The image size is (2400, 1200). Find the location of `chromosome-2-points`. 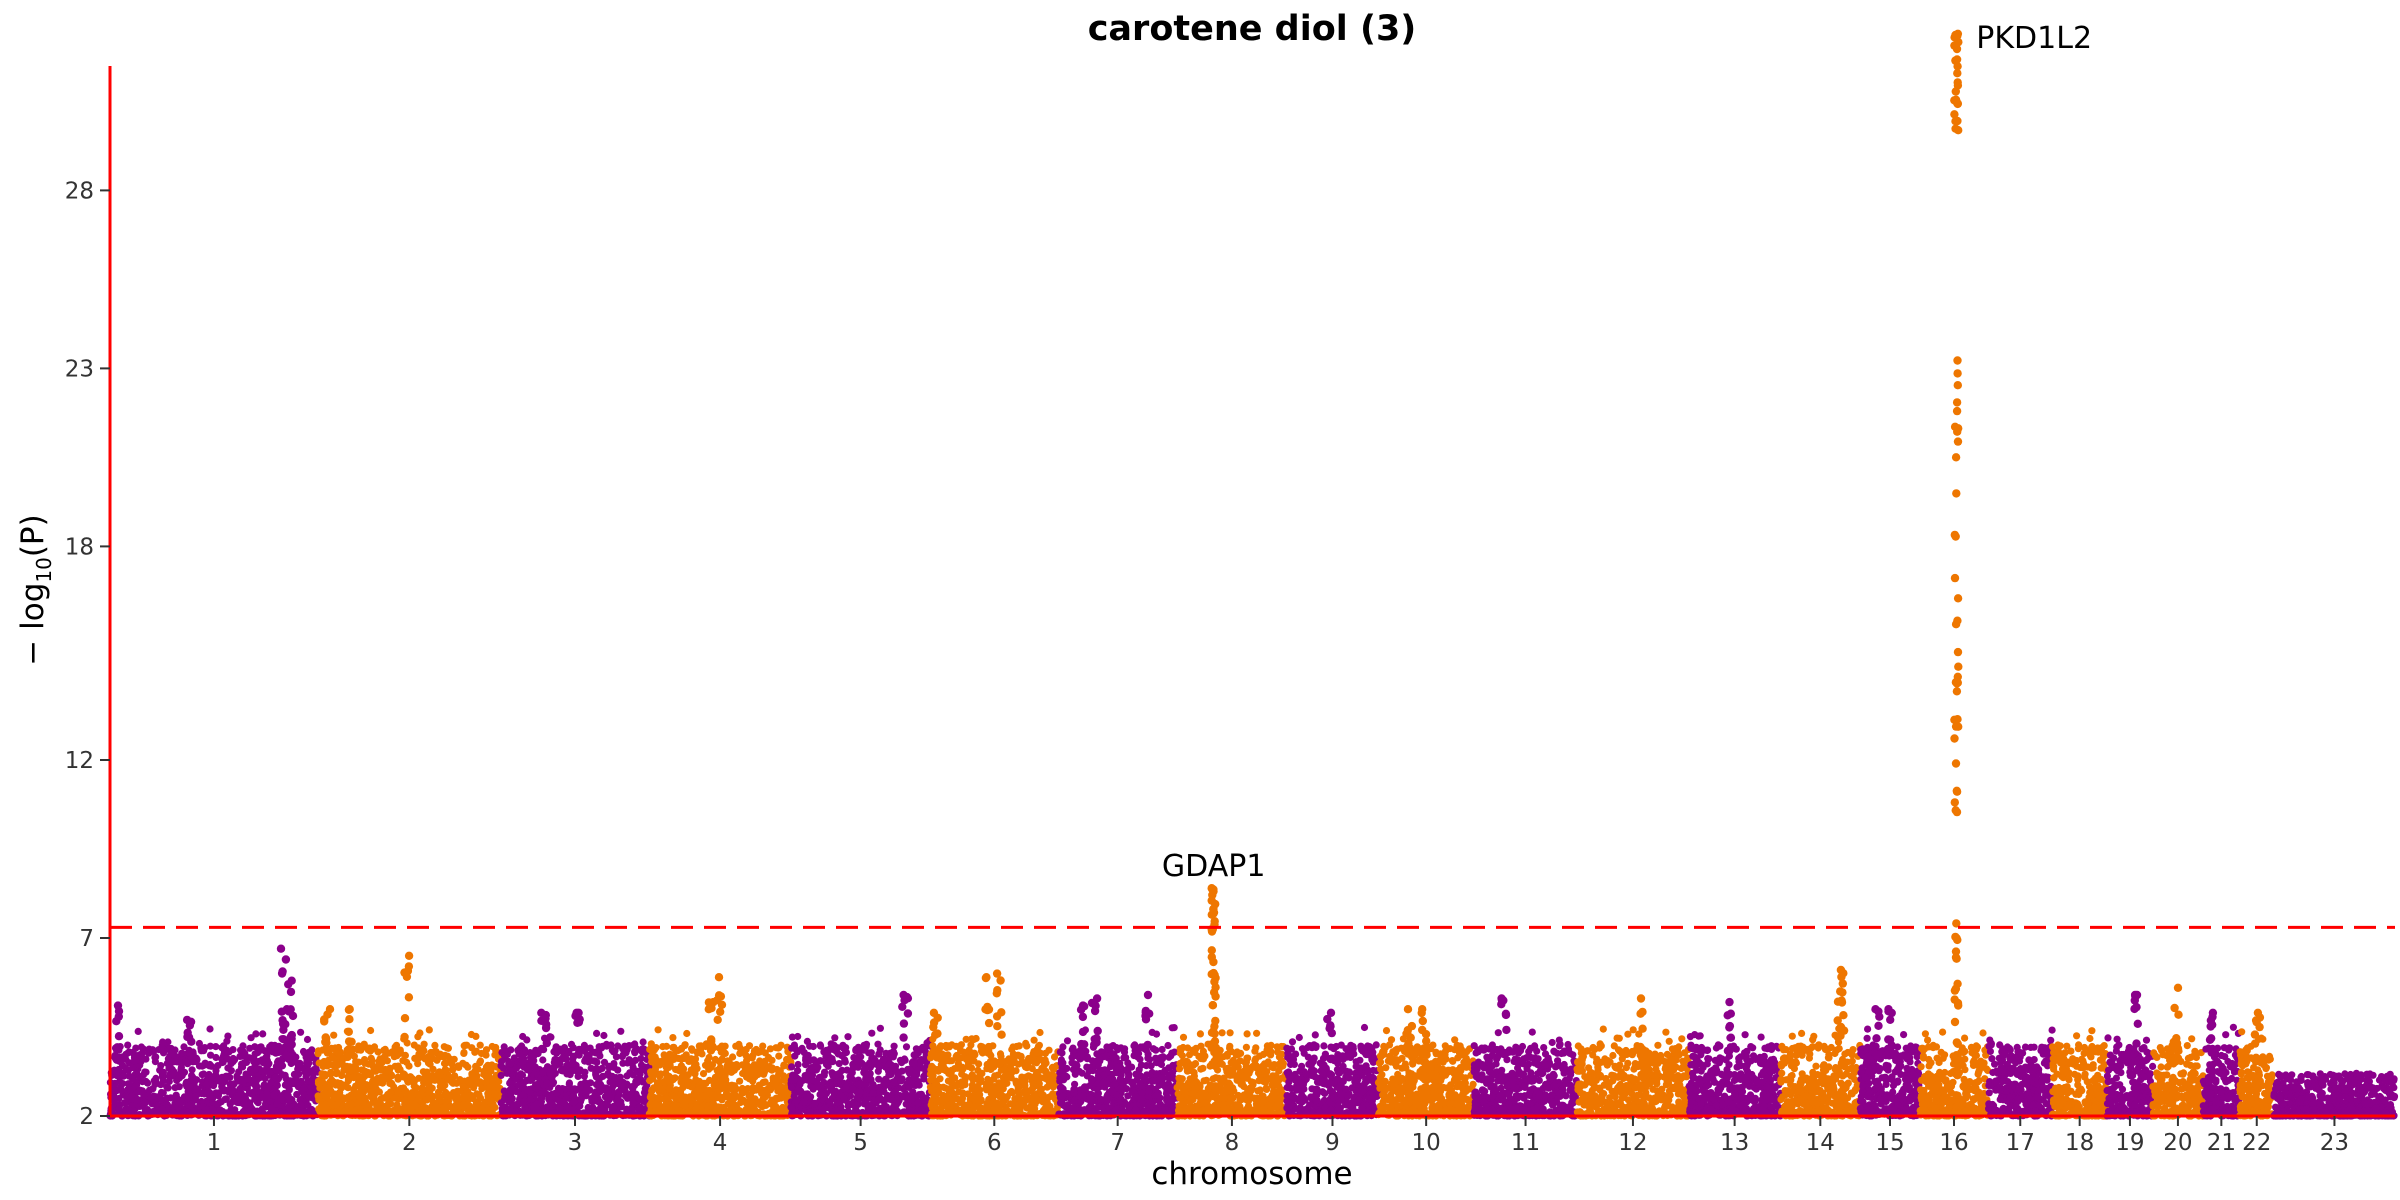

chromosome-2-points is located at coordinates (409, 1073).